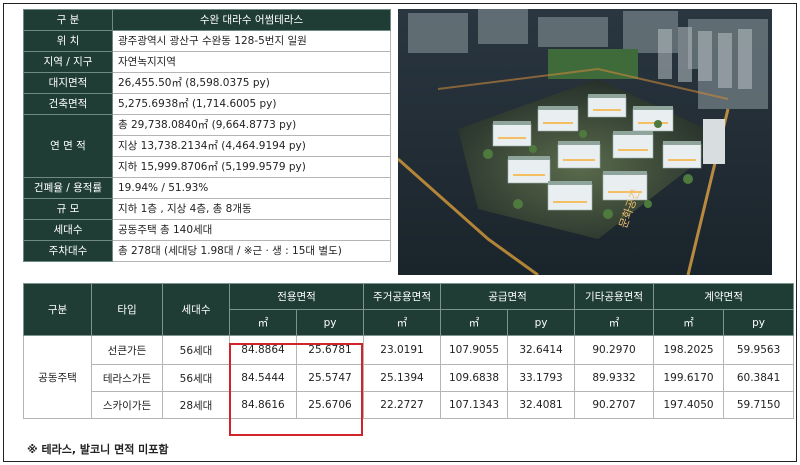  Describe the element at coordinates (251, 62) in the screenshot. I see `info-value: 자연녹지지역` at that location.